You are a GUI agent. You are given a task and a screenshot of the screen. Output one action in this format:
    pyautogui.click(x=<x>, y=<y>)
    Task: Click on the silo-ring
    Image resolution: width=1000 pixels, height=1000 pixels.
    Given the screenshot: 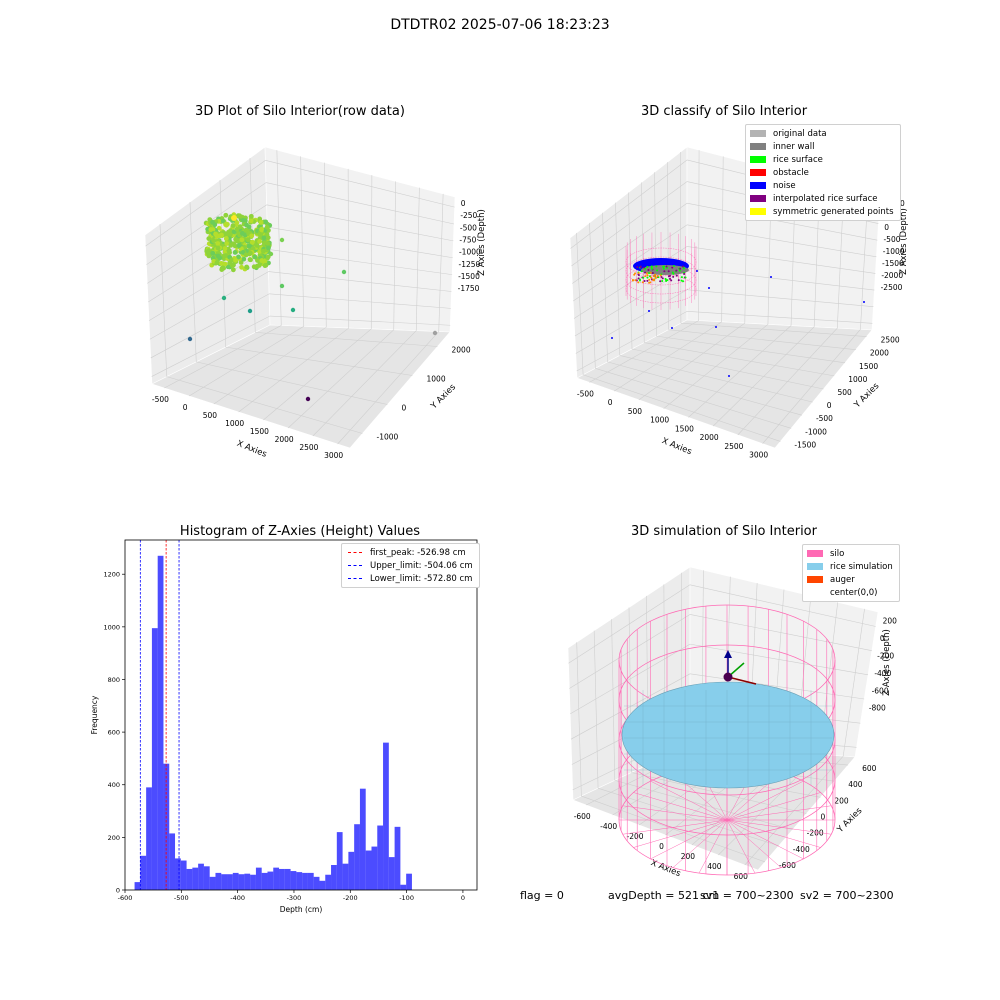 What is the action you would take?
    pyautogui.click(x=727, y=660)
    